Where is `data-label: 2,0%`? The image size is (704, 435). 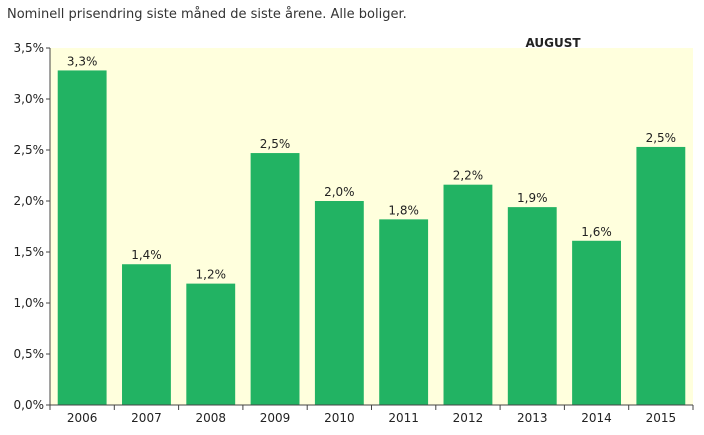 data-label: 2,0% is located at coordinates (339, 192).